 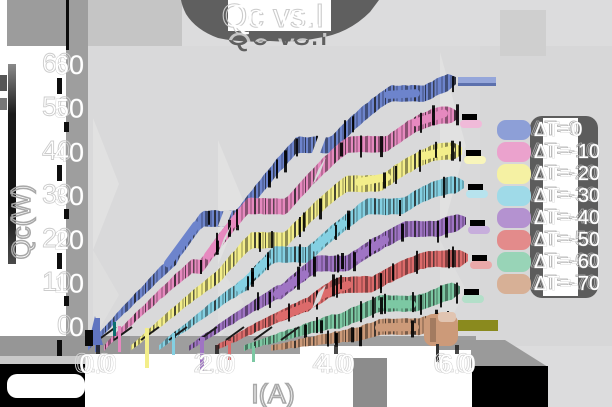 What do you see at coordinates (93, 363) in the screenshot?
I see `svg-text: 0.0` at bounding box center [93, 363].